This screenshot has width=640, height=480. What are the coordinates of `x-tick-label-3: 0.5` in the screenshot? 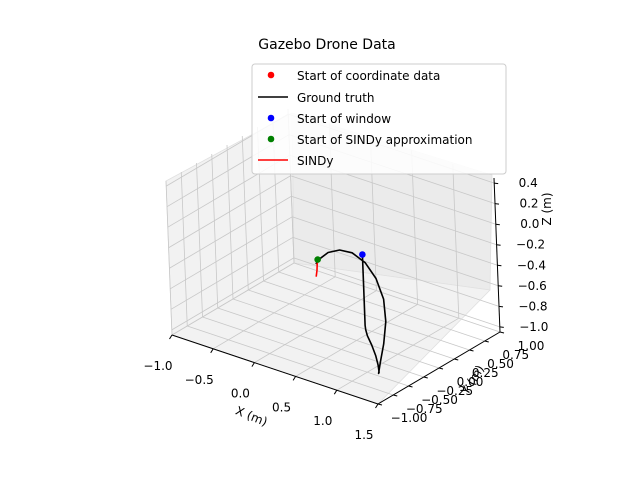 It's located at (281, 407).